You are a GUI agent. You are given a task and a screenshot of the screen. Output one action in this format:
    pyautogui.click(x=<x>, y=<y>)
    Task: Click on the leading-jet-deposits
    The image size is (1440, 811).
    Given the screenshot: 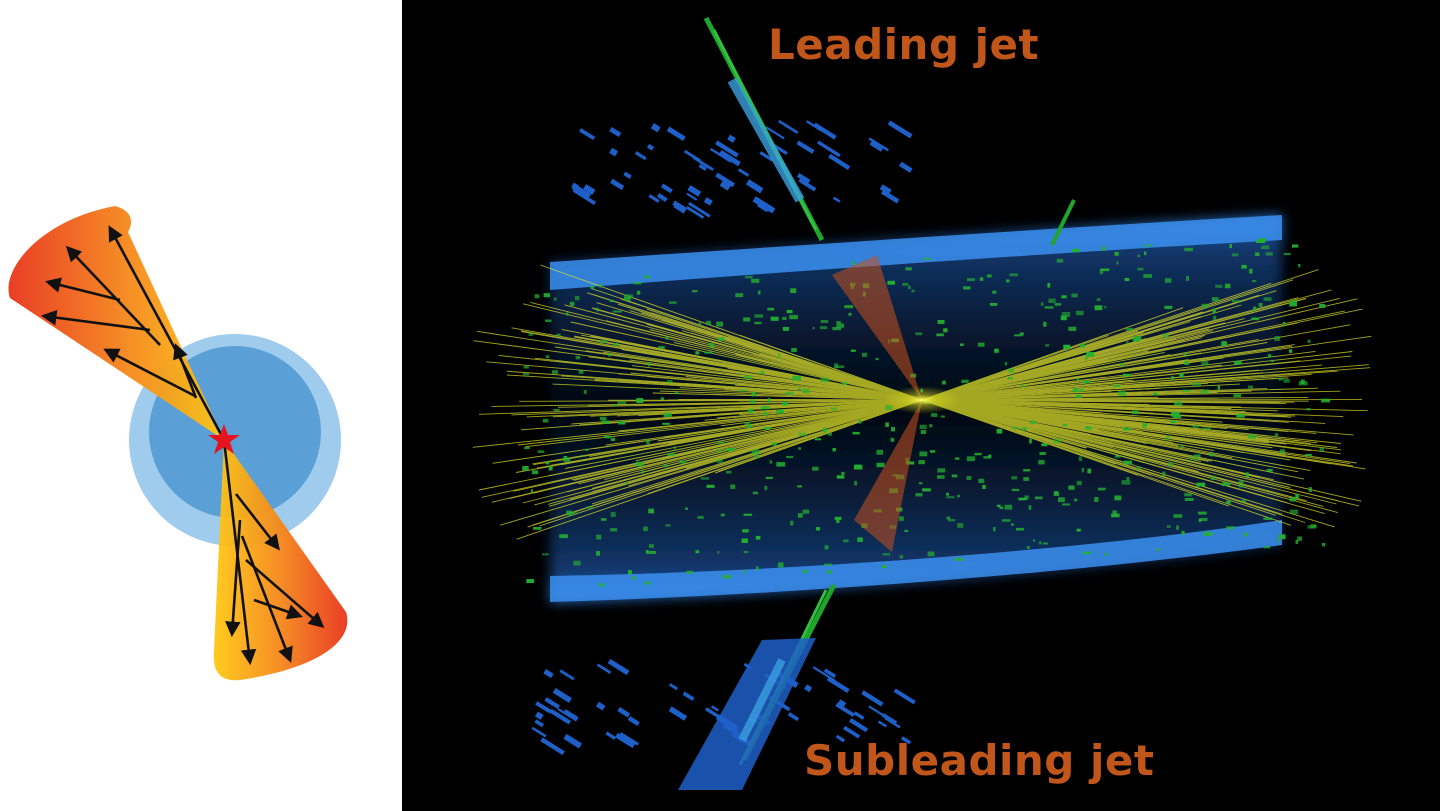 What is the action you would take?
    pyautogui.click(x=889, y=131)
    